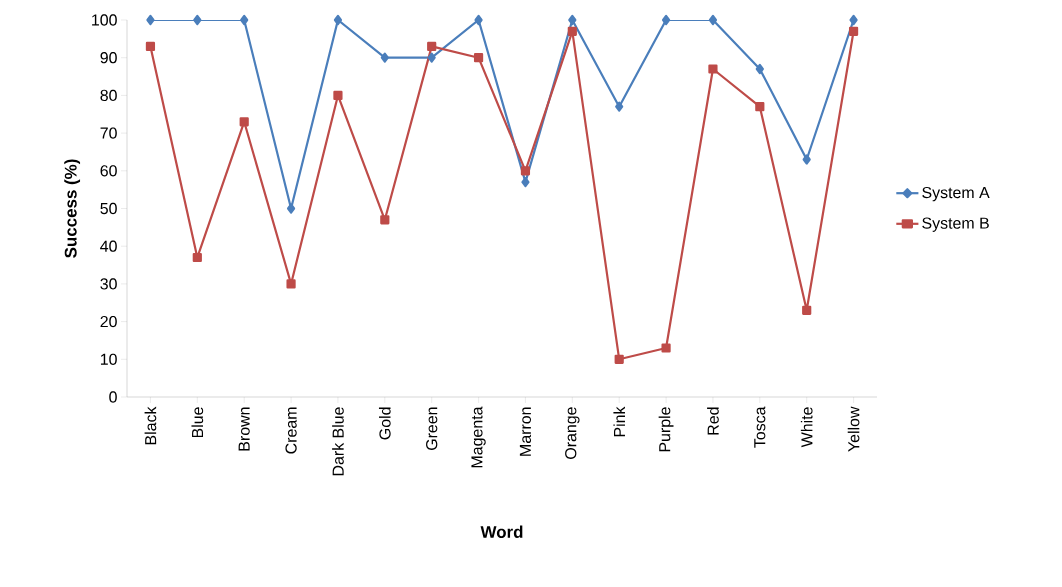  Describe the element at coordinates (197, 422) in the screenshot. I see `x-tick-label: Blue` at that location.